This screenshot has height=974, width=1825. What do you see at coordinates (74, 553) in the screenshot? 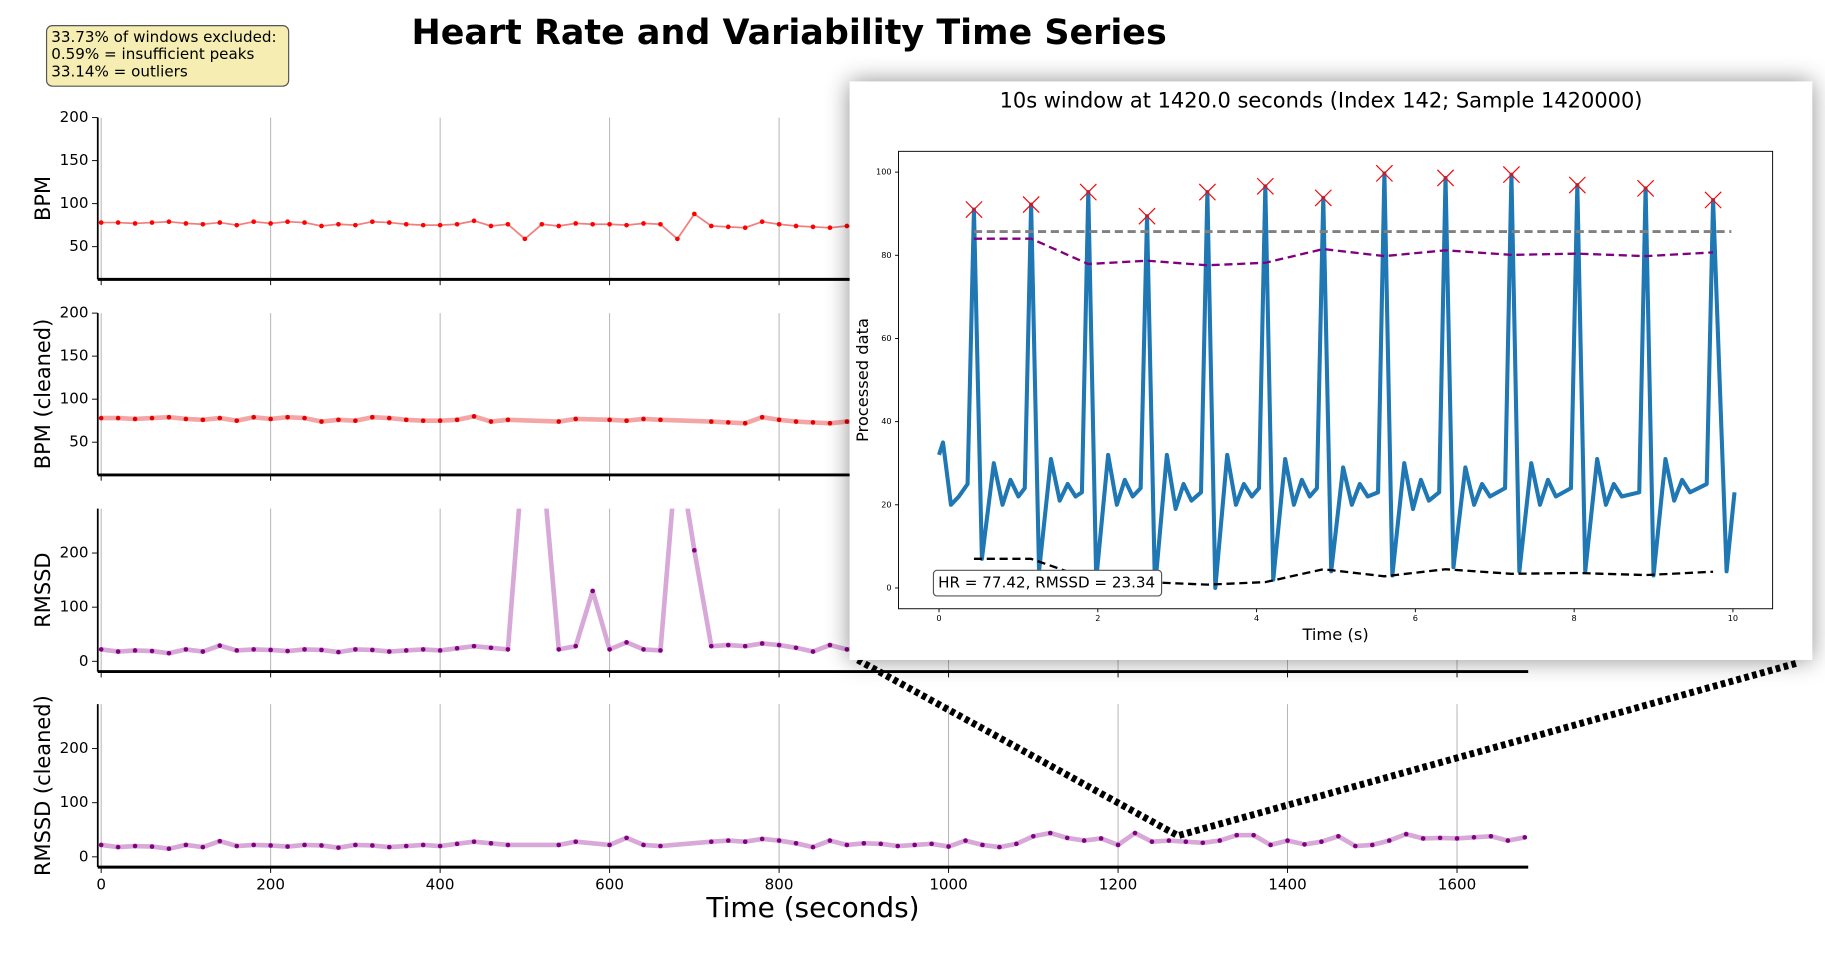
I see `y-tick-label: 200` at bounding box center [74, 553].